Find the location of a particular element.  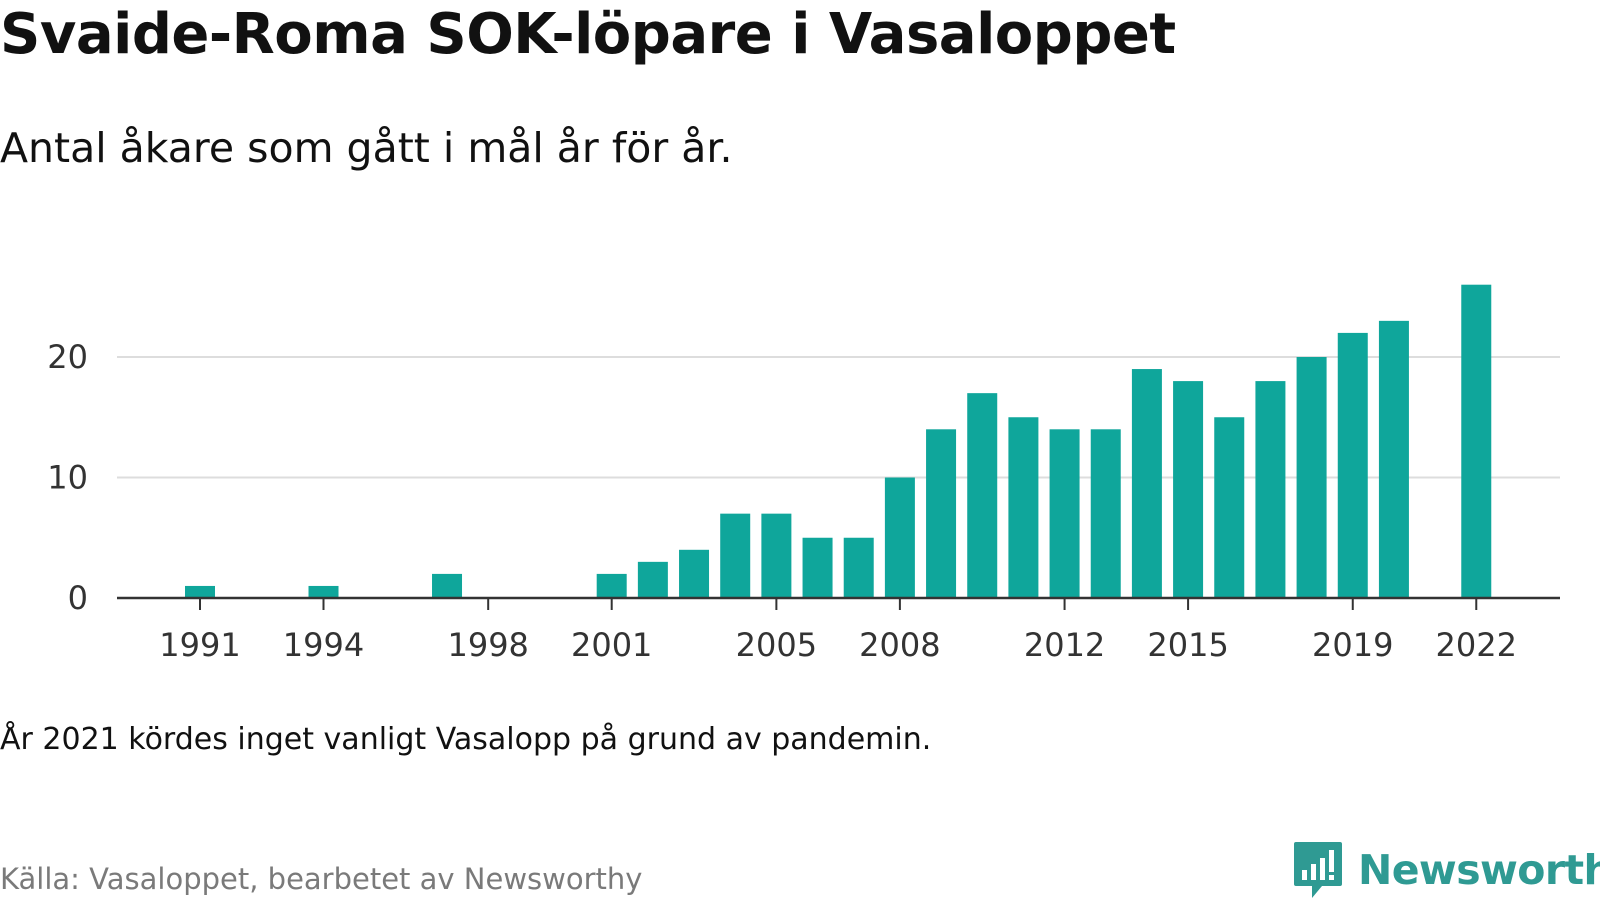

bar-2015 is located at coordinates (1188, 489).